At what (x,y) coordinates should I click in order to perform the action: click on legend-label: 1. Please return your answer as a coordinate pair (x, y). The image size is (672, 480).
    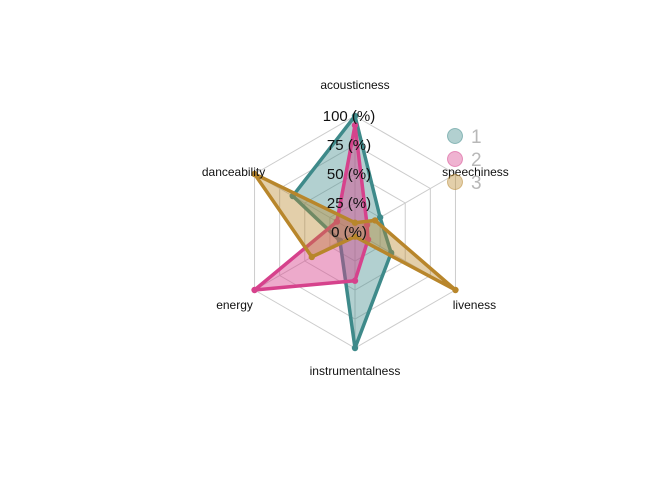
    Looking at the image, I should click on (476, 137).